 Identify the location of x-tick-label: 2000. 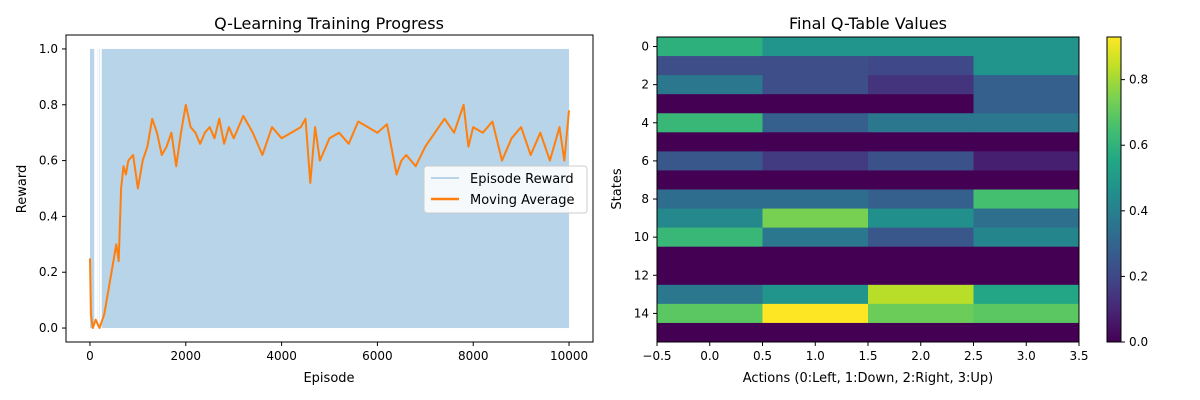
(185, 356).